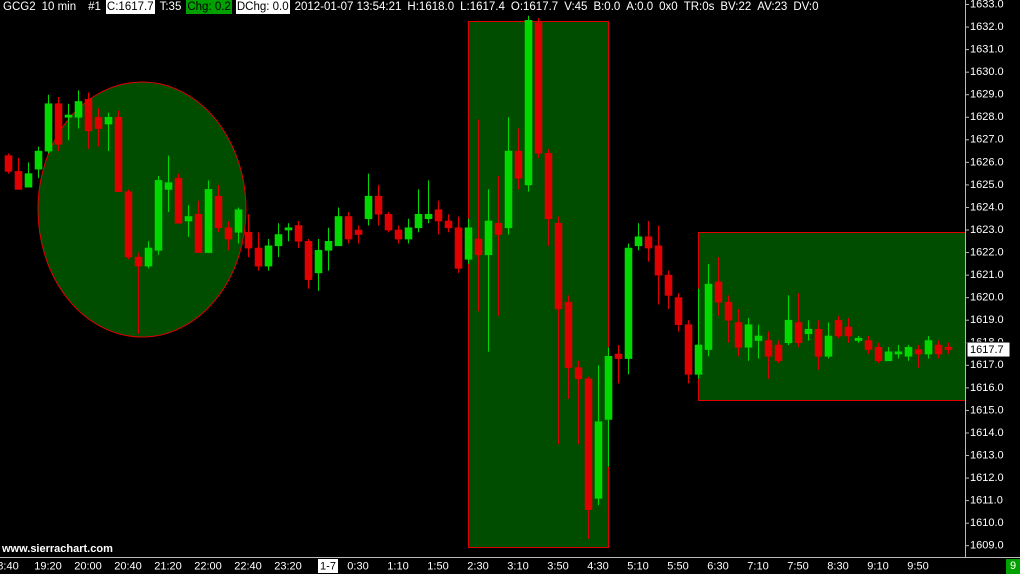 Image resolution: width=1020 pixels, height=574 pixels. Describe the element at coordinates (987, 350) in the screenshot. I see `last-price-label: 1617.7` at that location.